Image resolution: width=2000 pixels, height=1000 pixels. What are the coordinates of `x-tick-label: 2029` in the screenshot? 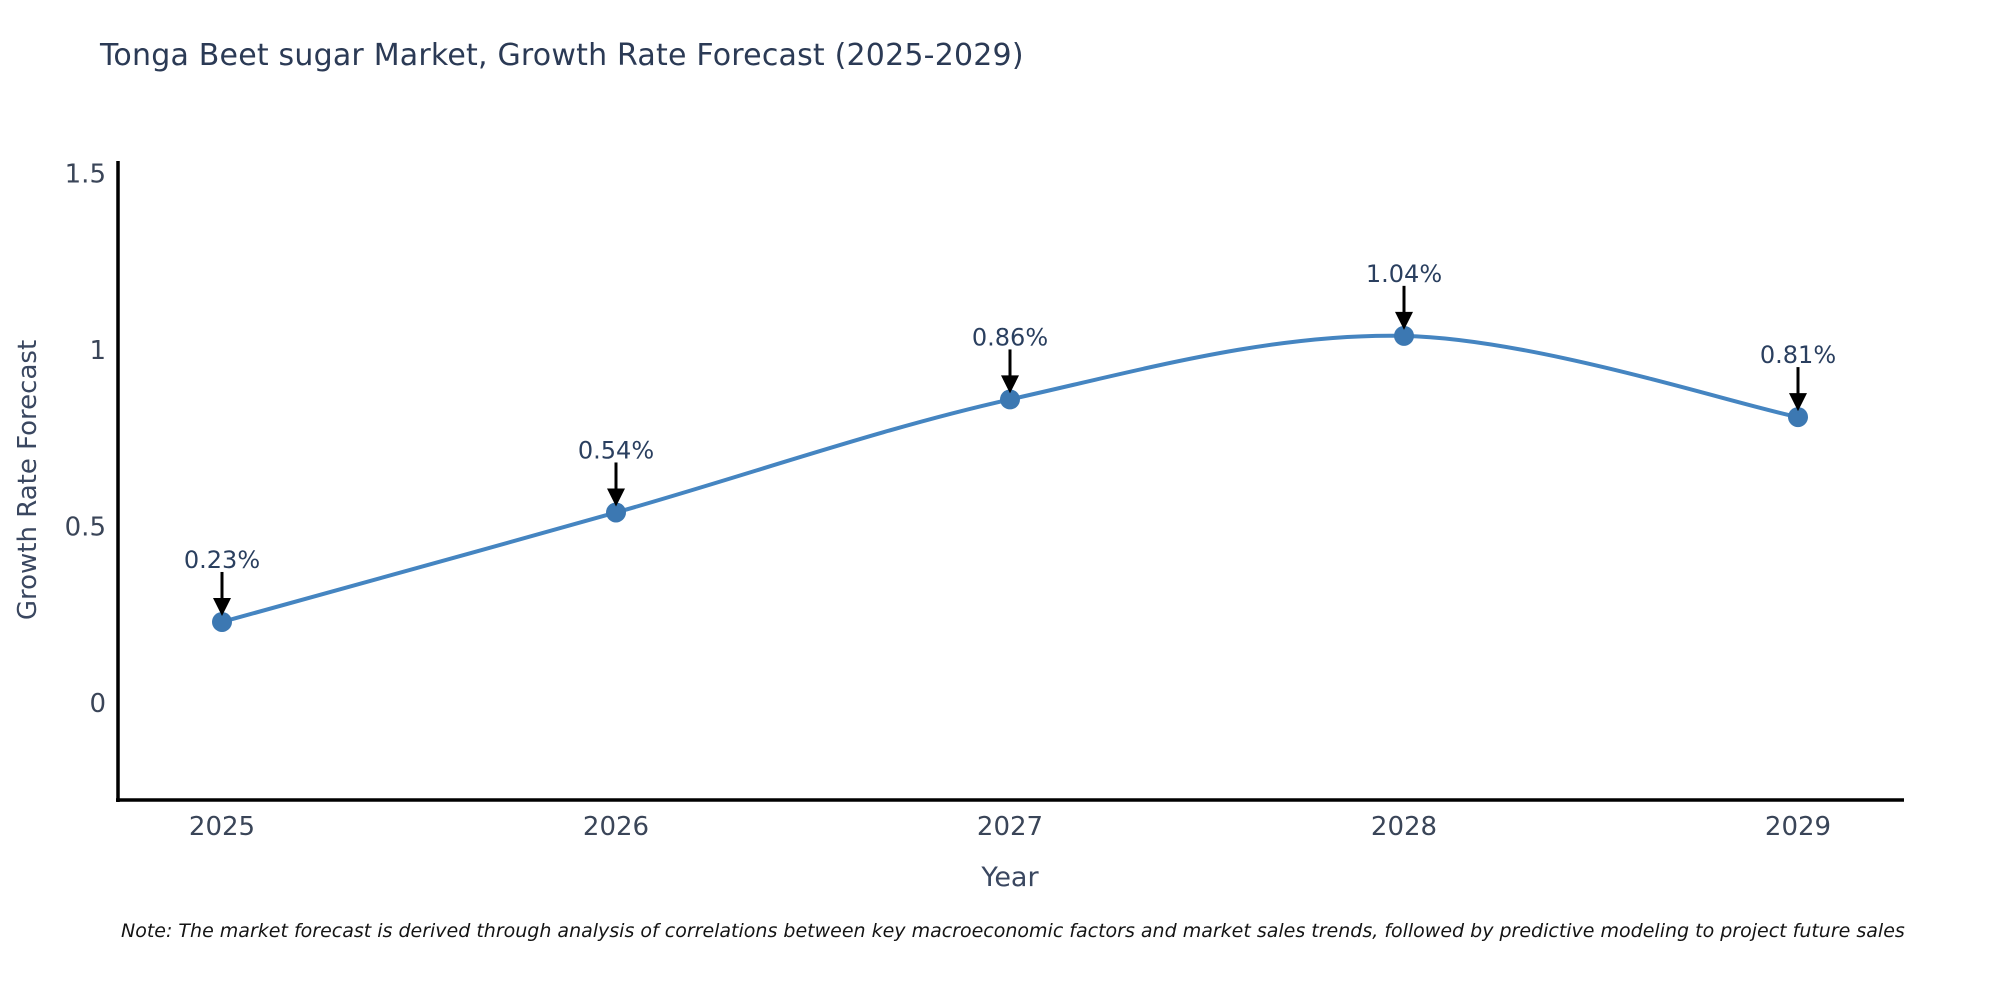 It's located at (1798, 827).